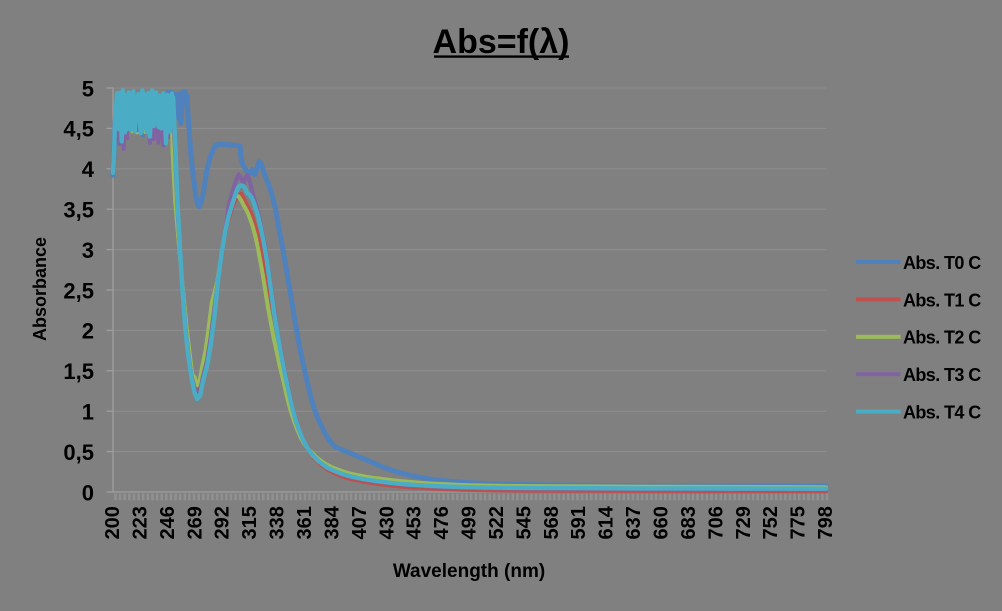 The height and width of the screenshot is (611, 1002). Describe the element at coordinates (942, 375) in the screenshot. I see `svg-text: Abs. T3 C` at that location.